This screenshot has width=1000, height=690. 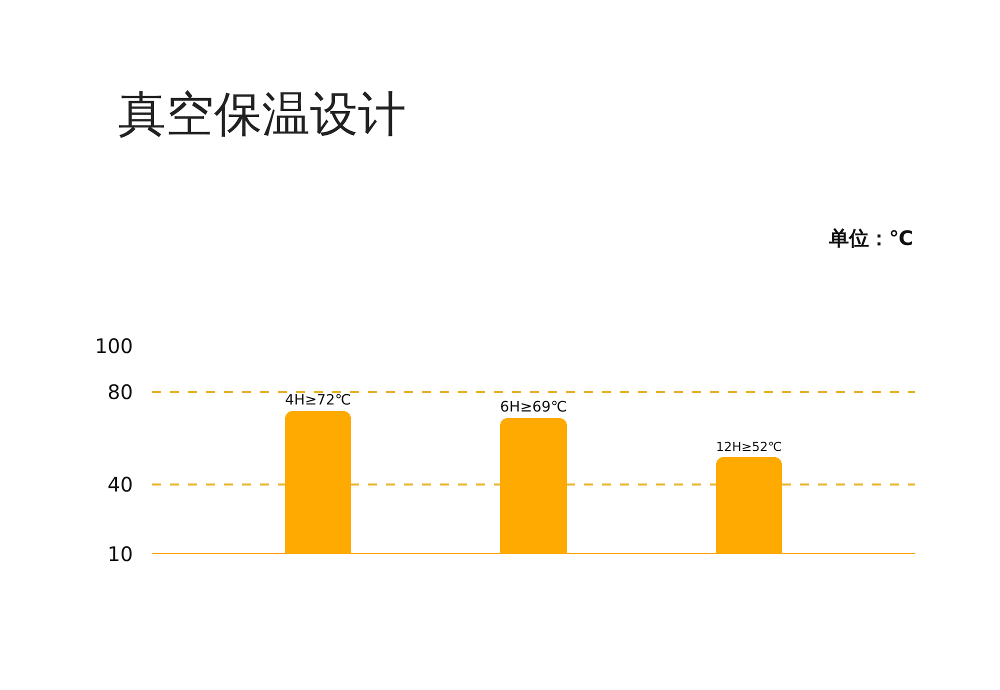 What do you see at coordinates (318, 400) in the screenshot?
I see `data-label: 4H≥72℃` at bounding box center [318, 400].